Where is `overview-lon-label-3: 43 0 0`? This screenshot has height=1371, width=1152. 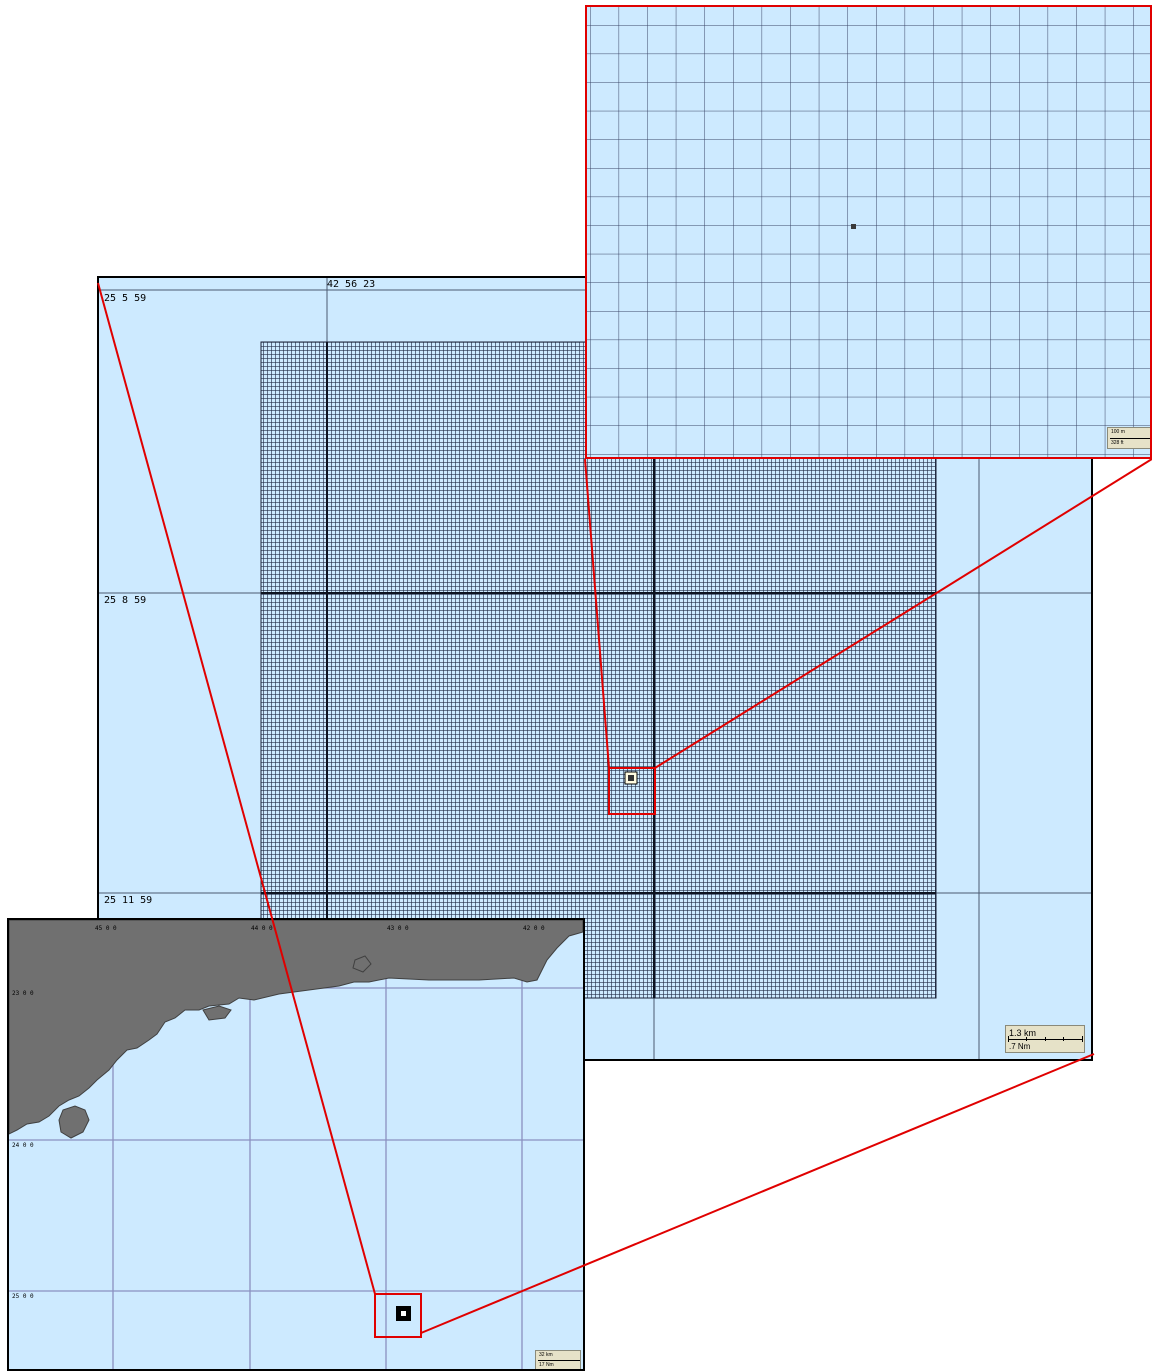 overview-lon-label-3: 43 0 0 is located at coordinates (398, 928).